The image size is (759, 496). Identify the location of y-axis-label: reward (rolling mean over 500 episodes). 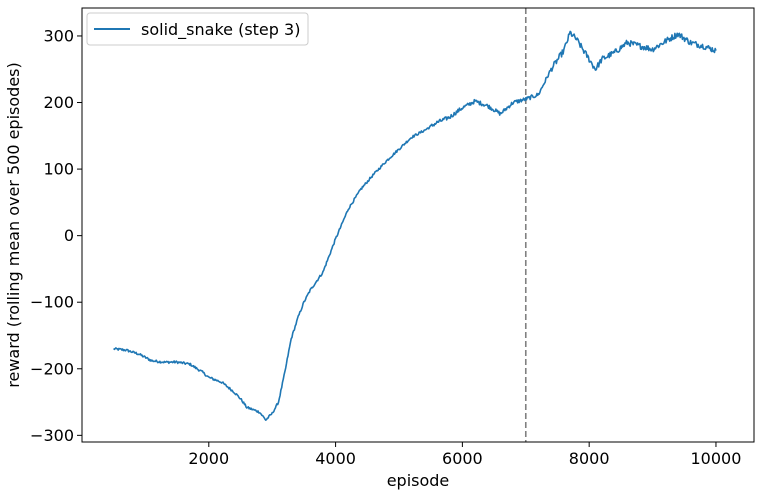
(13, 224).